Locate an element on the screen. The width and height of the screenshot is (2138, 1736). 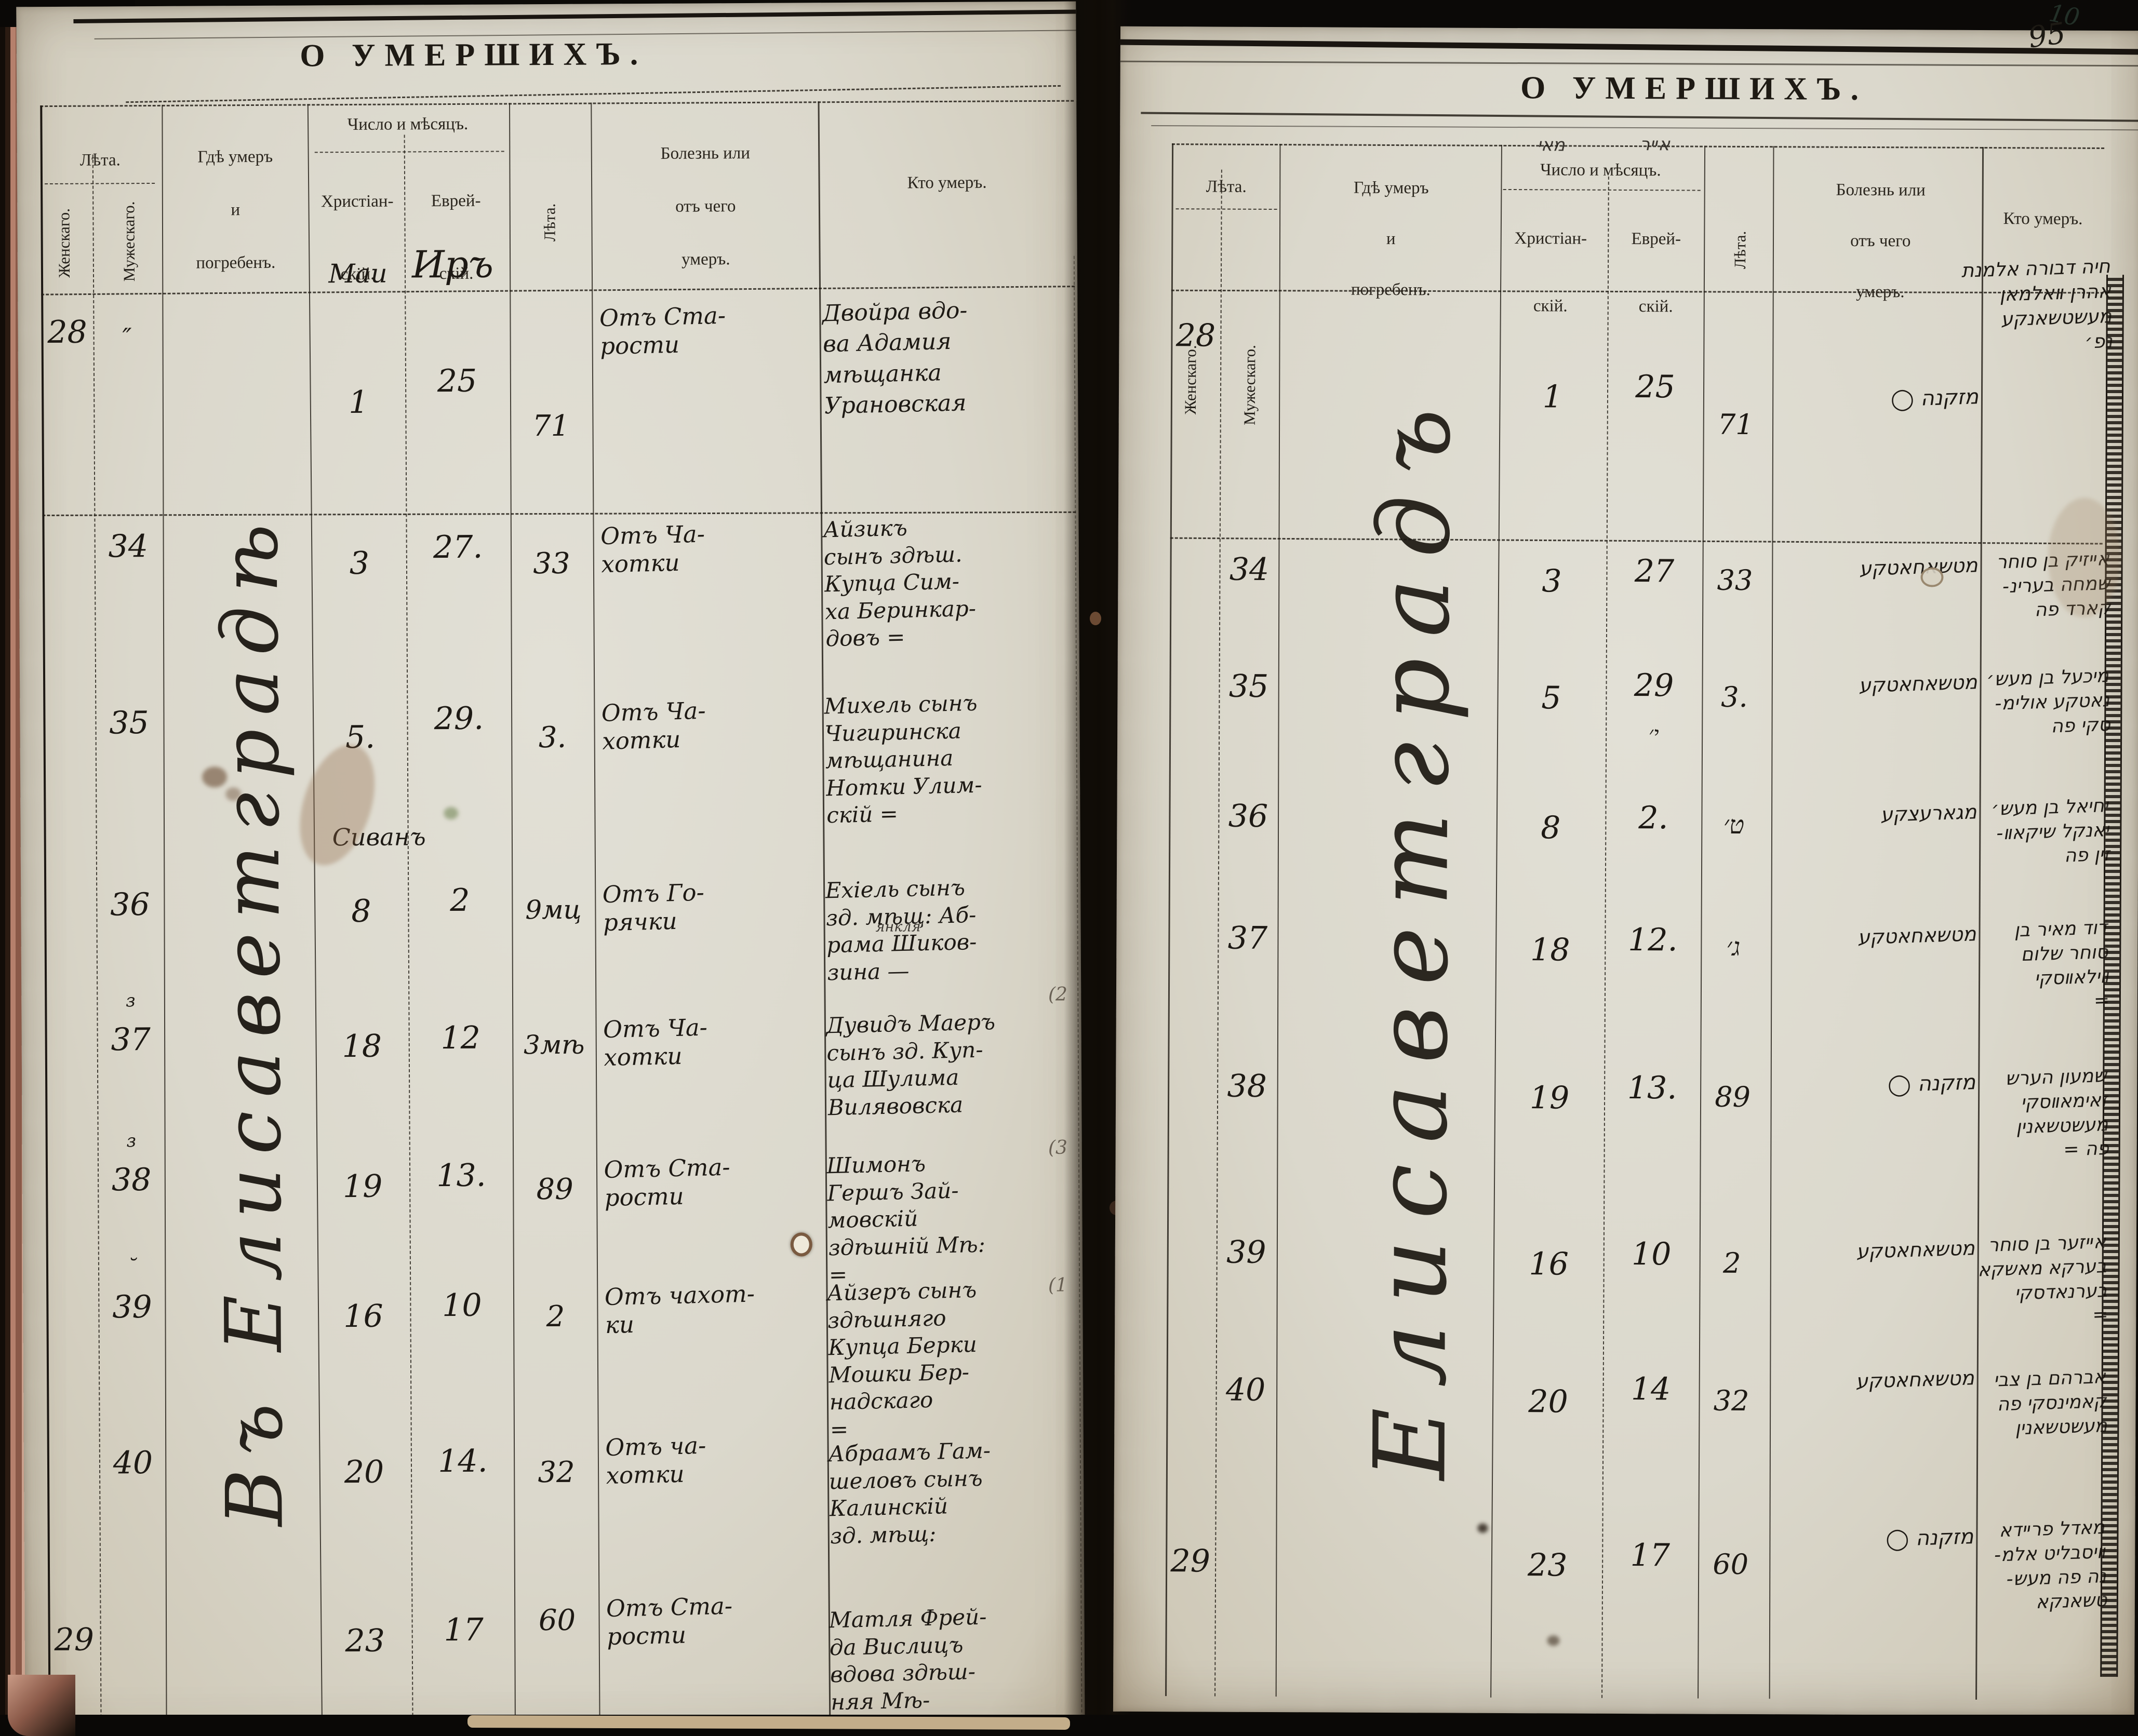
month-note-jewish: אײר is located at coordinates (1655, 144).